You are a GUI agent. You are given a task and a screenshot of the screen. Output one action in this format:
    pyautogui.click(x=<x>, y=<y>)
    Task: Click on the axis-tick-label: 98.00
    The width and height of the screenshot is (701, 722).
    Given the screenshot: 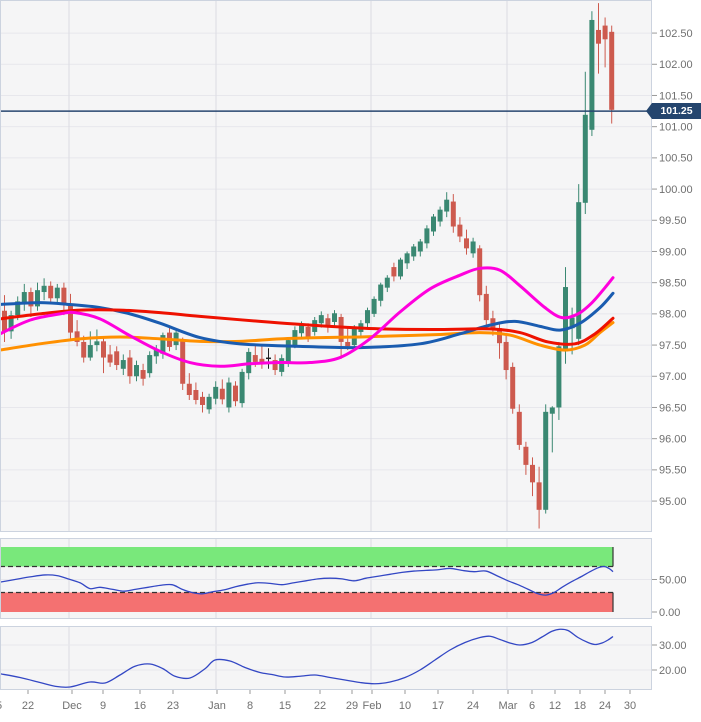 What is the action you would take?
    pyautogui.click(x=673, y=315)
    